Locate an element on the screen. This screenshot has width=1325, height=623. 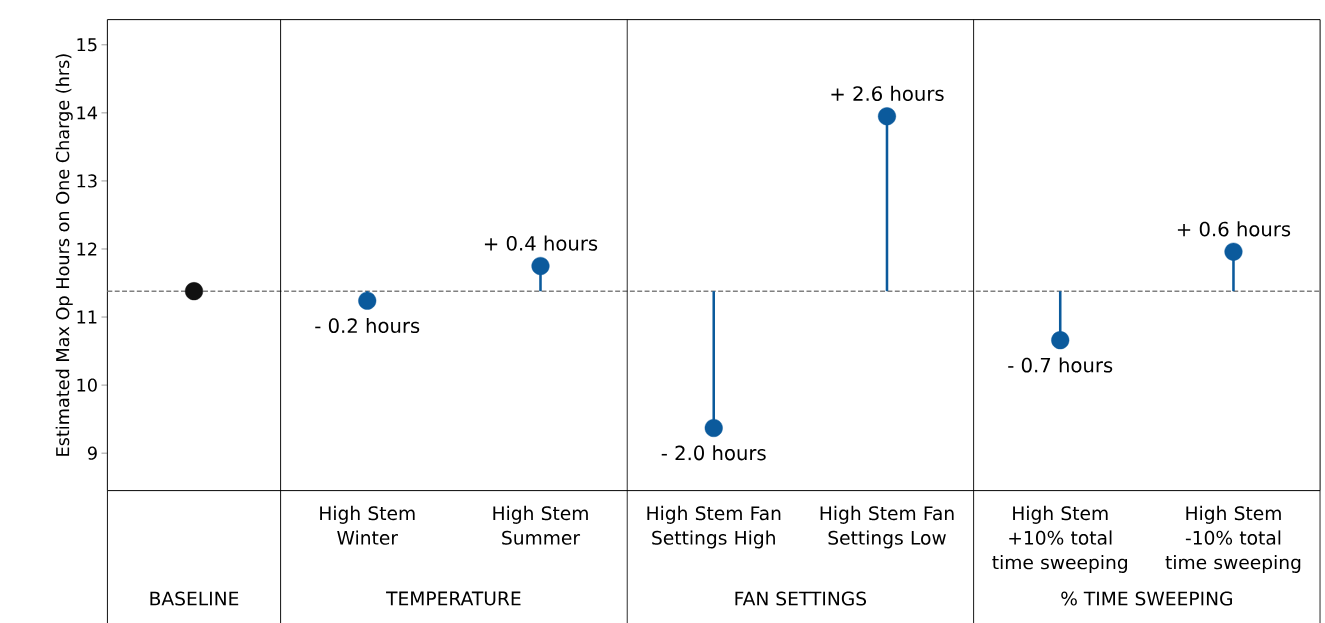
text: BASELINE is located at coordinates (194, 598).